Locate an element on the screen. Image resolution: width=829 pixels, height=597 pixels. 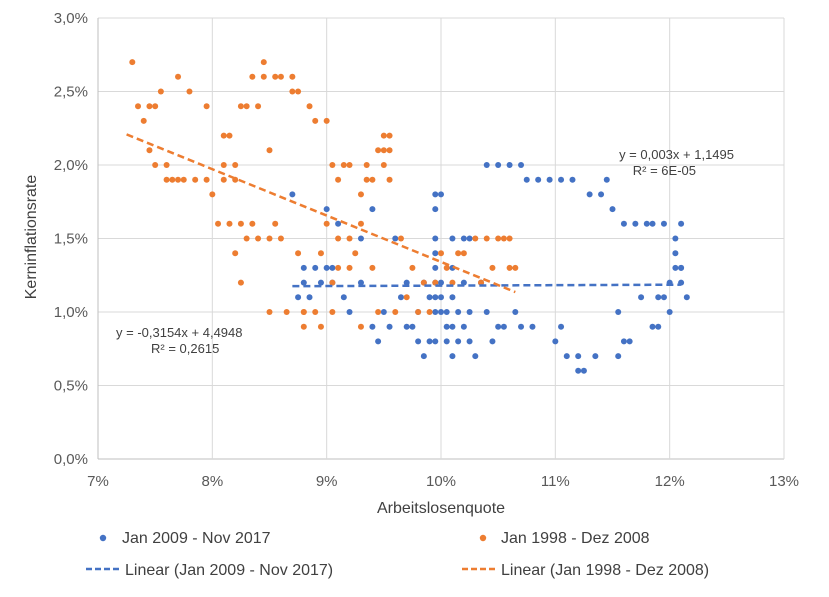
x-tick-label: 9% is located at coordinates (327, 481).